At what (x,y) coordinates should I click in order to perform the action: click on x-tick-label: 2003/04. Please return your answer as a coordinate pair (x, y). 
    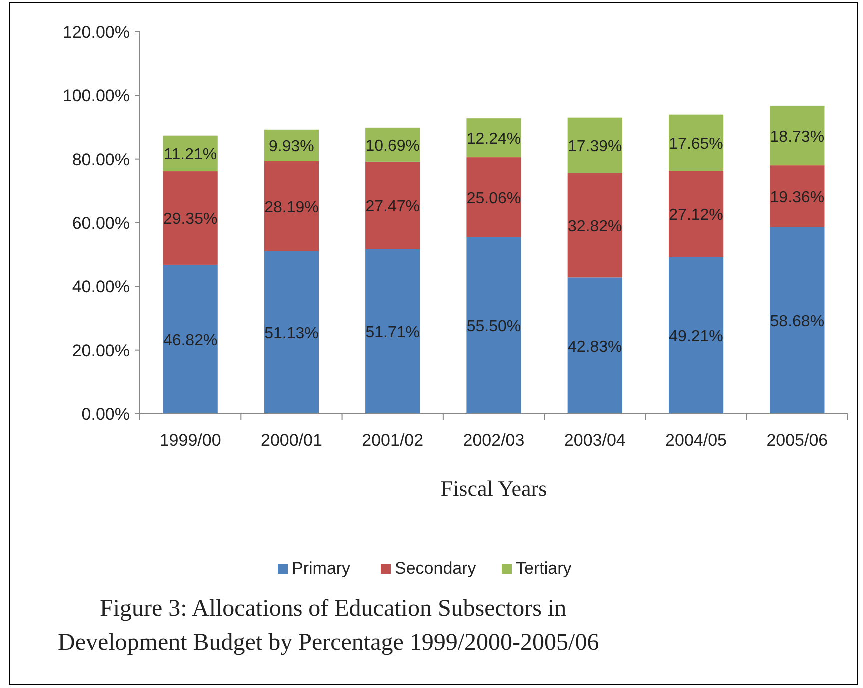
    Looking at the image, I should click on (595, 440).